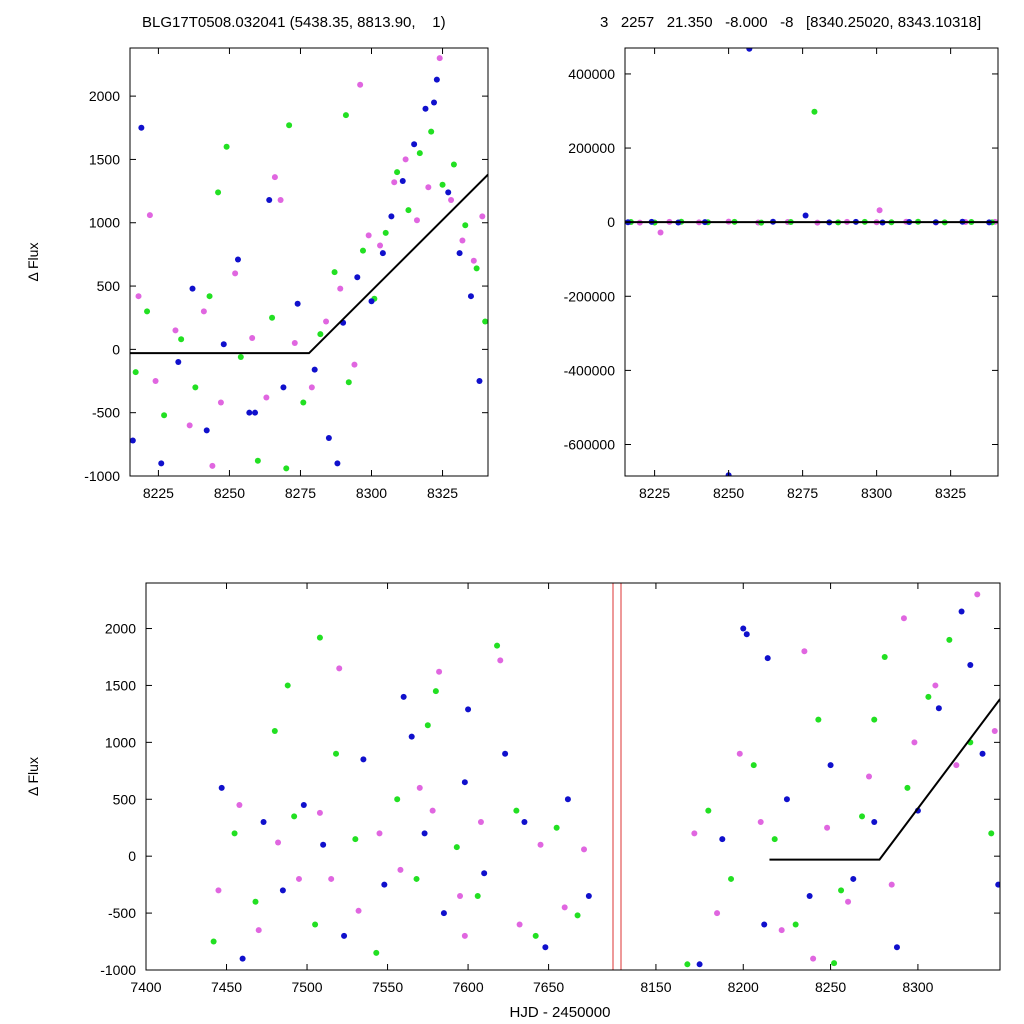 The image size is (1024, 1024). What do you see at coordinates (120, 742) in the screenshot?
I see `y-tick-label: 1000` at bounding box center [120, 742].